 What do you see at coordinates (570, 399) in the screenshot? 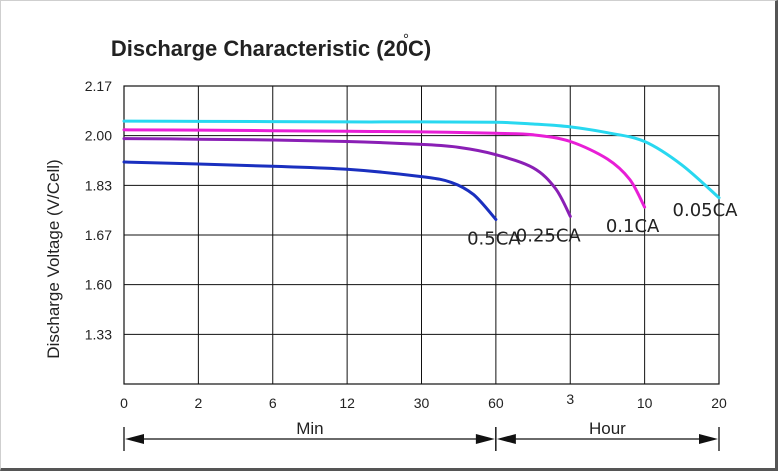
I see `x-tick-label: 3` at bounding box center [570, 399].